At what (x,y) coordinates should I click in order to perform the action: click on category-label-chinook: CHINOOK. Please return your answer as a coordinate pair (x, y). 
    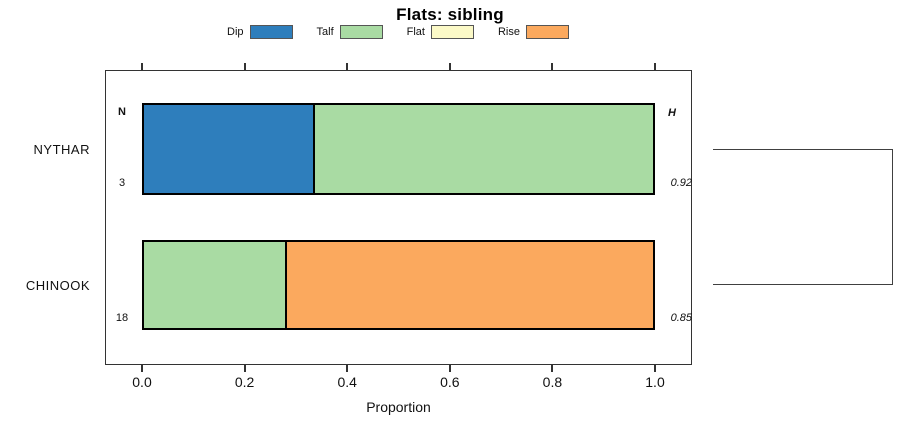
    Looking at the image, I should click on (57, 285).